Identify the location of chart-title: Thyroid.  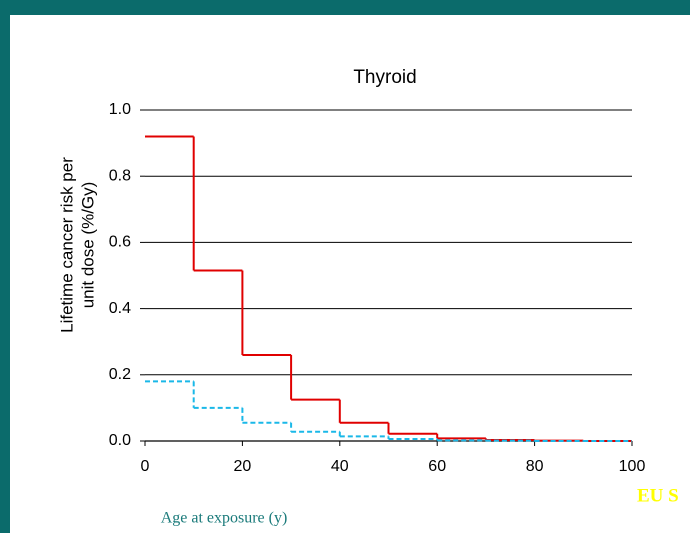
(384, 77).